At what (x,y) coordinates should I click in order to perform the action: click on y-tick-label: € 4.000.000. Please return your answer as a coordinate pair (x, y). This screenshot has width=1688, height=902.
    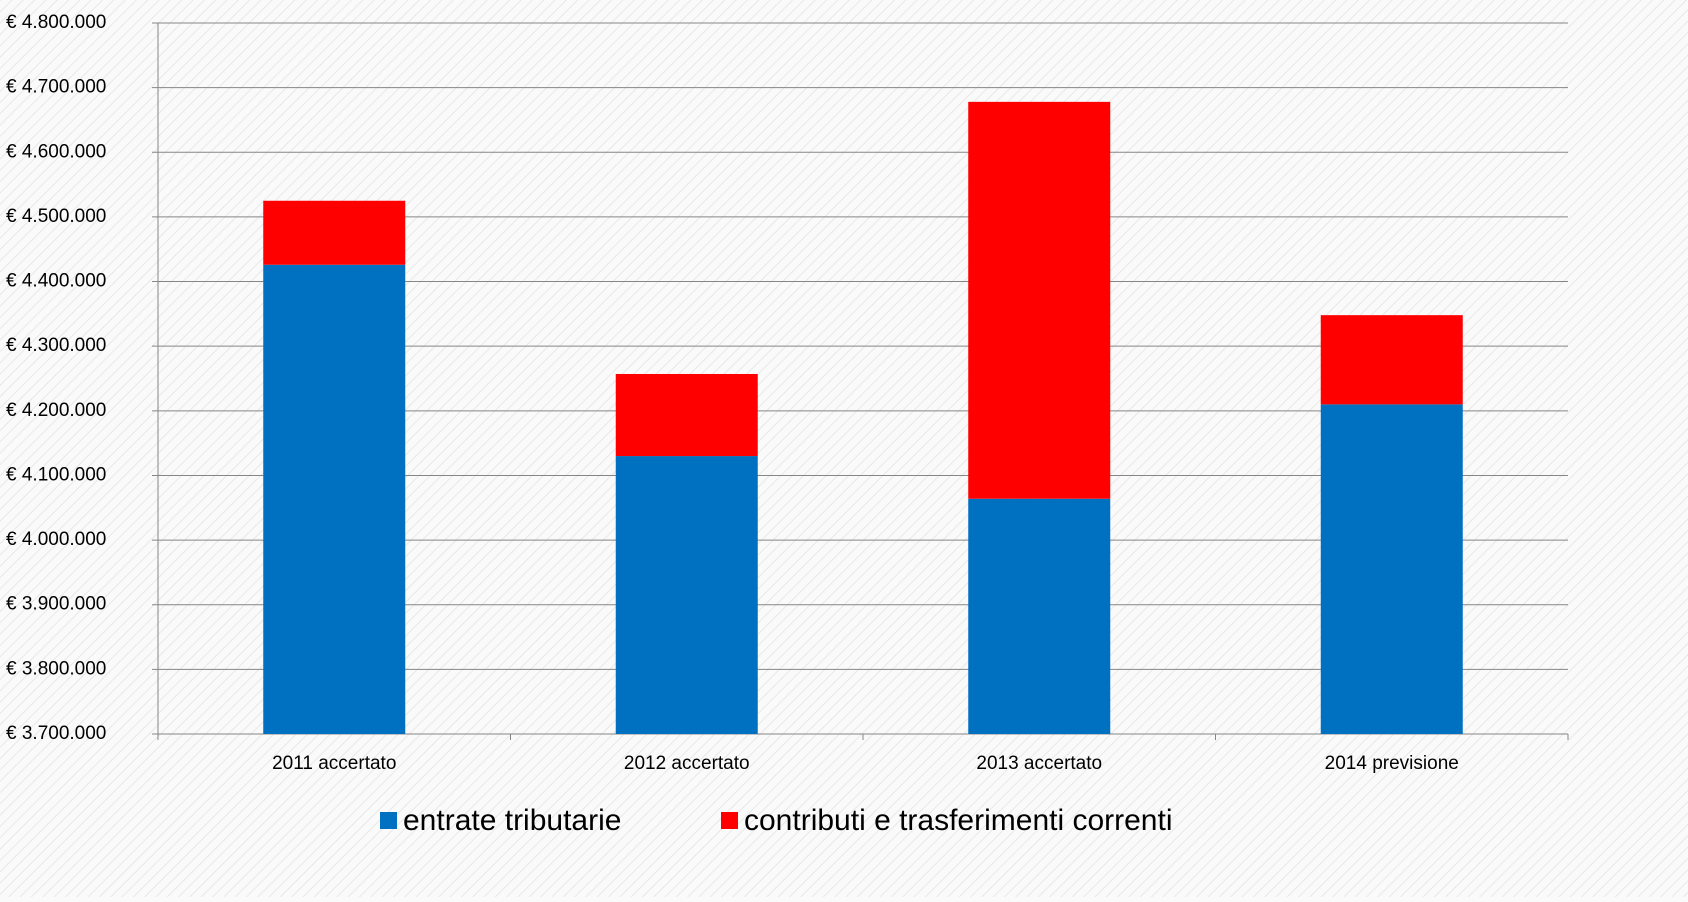
    Looking at the image, I should click on (56, 539).